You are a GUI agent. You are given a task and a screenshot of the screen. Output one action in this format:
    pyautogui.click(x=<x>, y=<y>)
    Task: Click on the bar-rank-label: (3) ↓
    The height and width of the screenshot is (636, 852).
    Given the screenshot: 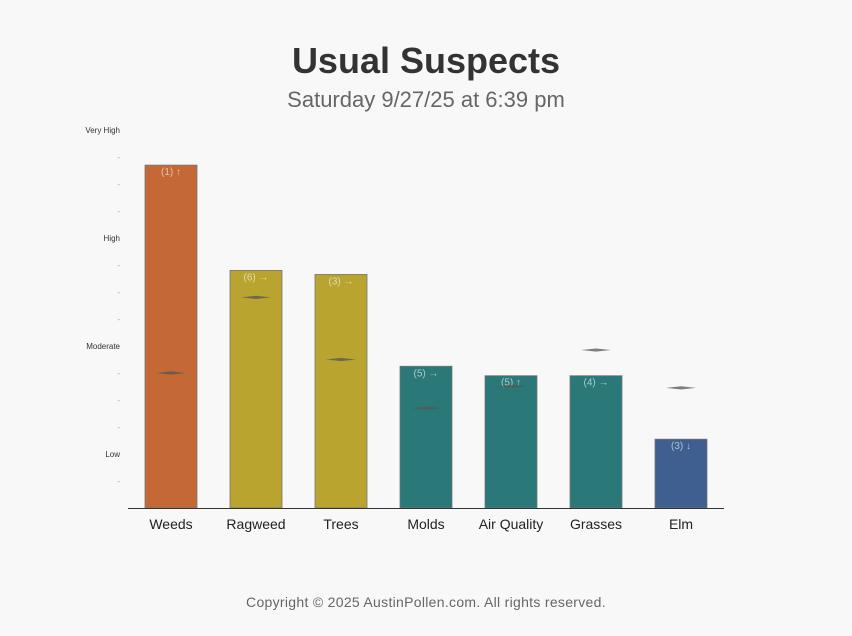 What is the action you would take?
    pyautogui.click(x=681, y=446)
    